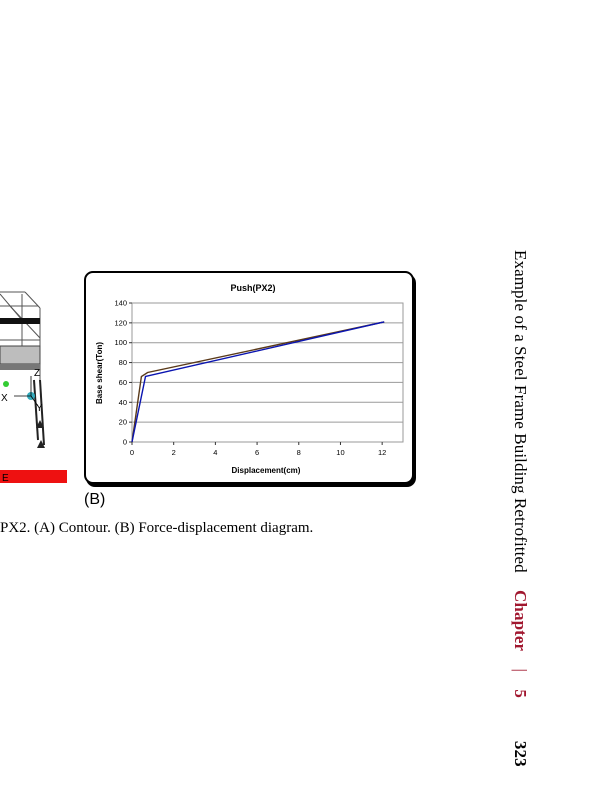 Image resolution: width=599 pixels, height=800 pixels. I want to click on y-tick-label: 20, so click(123, 422).